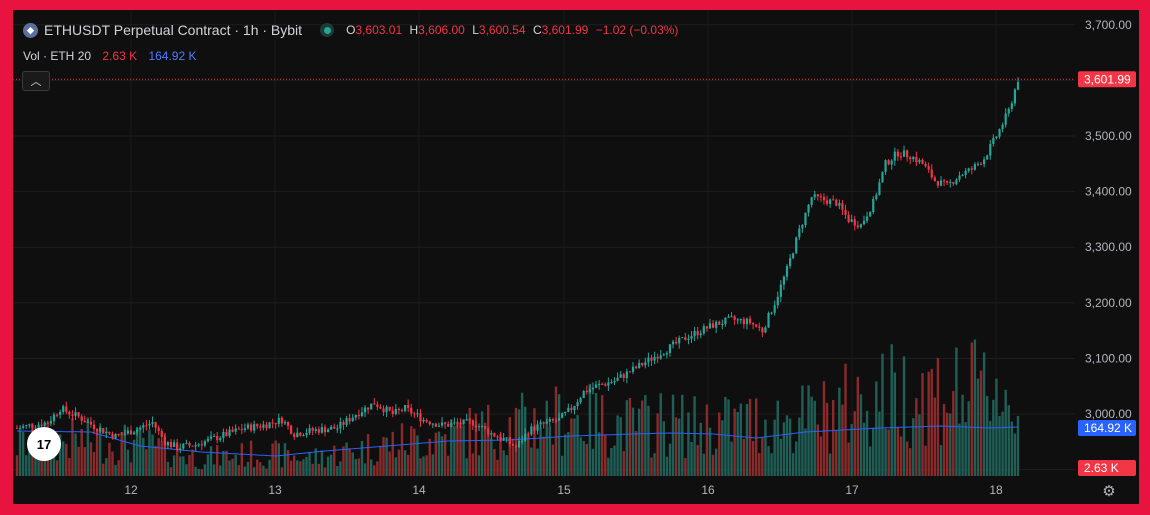  Describe the element at coordinates (1109, 491) in the screenshot. I see `chart-settings-button: ⚙` at that location.